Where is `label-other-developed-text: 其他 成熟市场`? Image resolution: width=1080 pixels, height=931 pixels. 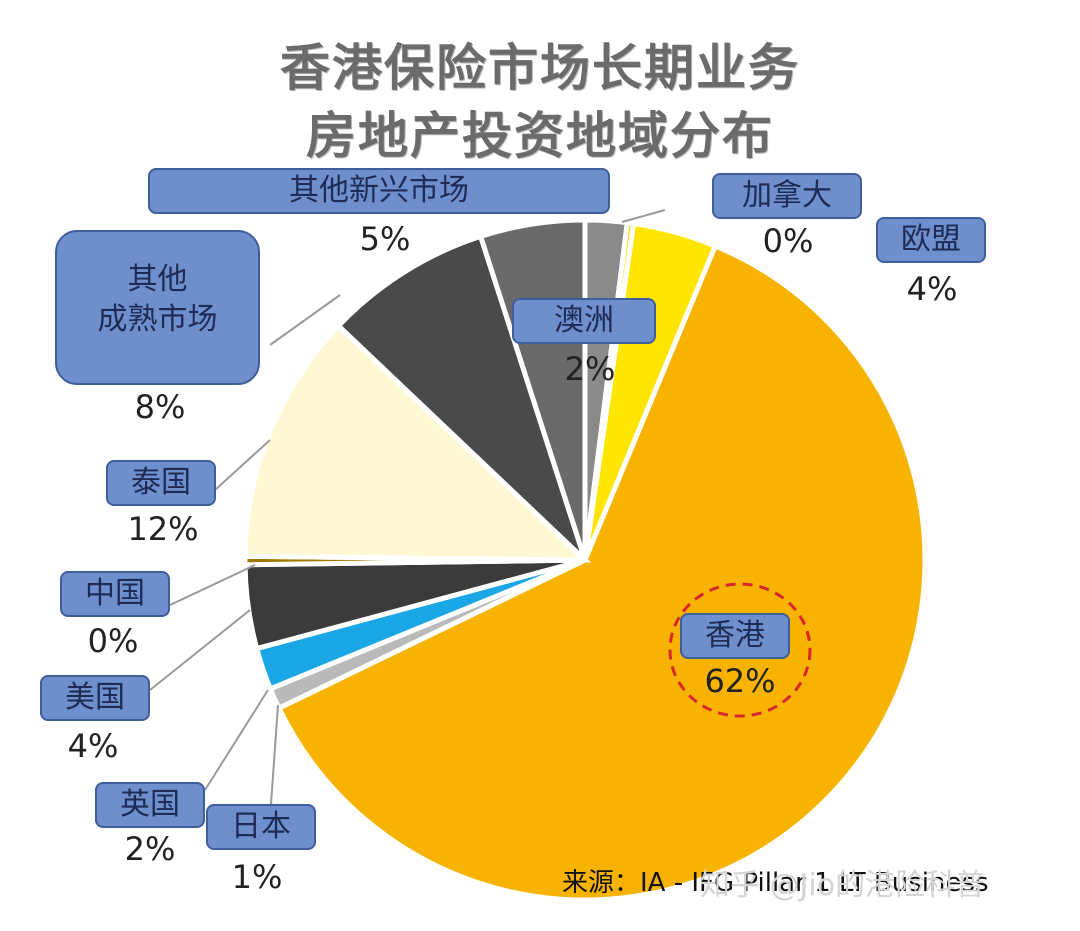 label-other-developed-text: 其他 成熟市场 is located at coordinates (157, 299).